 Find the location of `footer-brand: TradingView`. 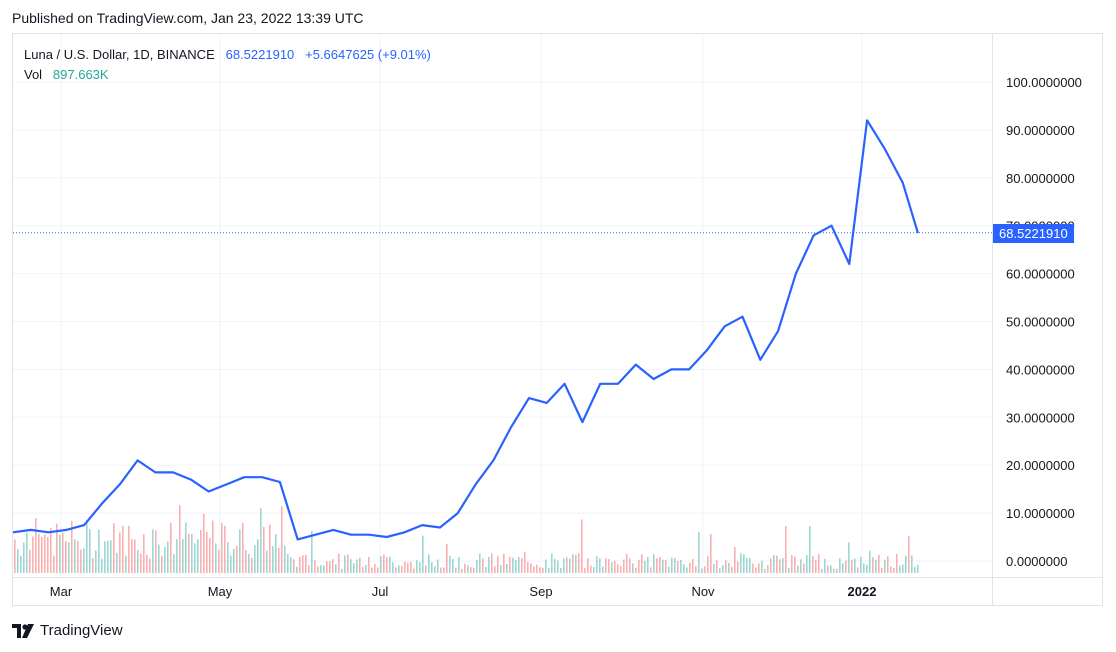

footer-brand: TradingView is located at coordinates (67, 630).